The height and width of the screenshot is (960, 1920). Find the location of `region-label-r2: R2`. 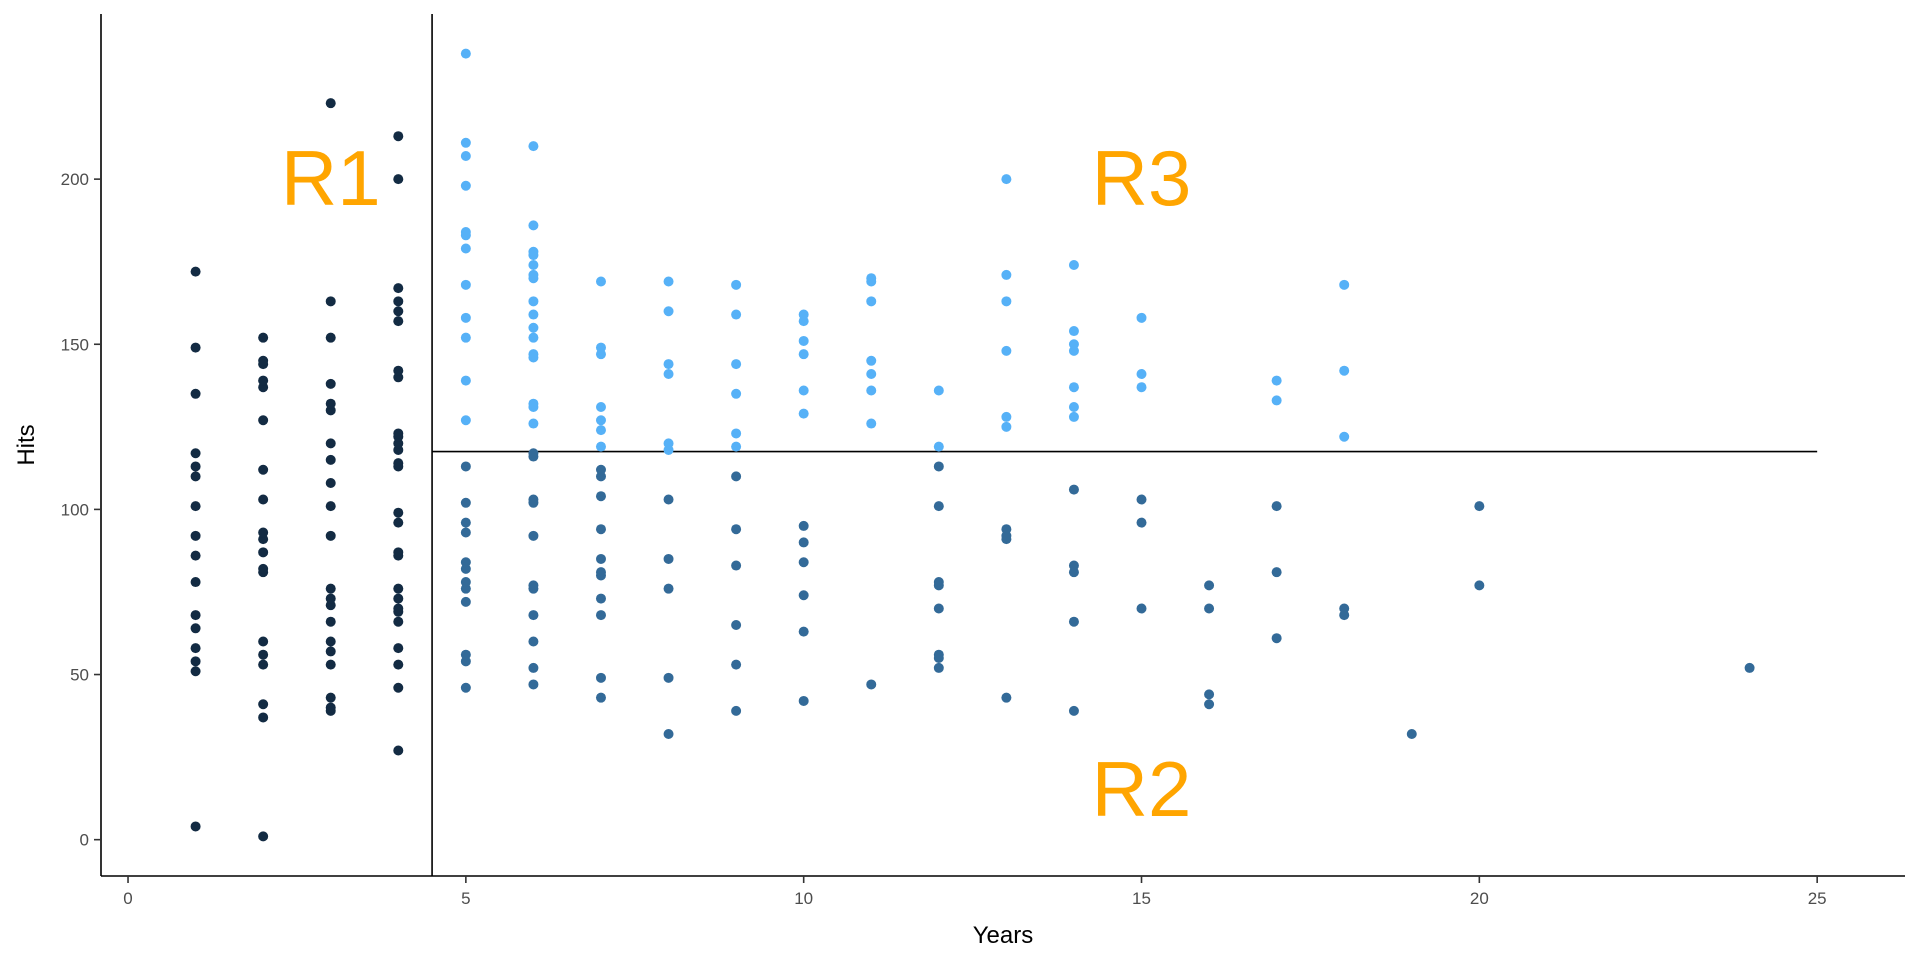

region-label-r2: R2 is located at coordinates (1142, 789).